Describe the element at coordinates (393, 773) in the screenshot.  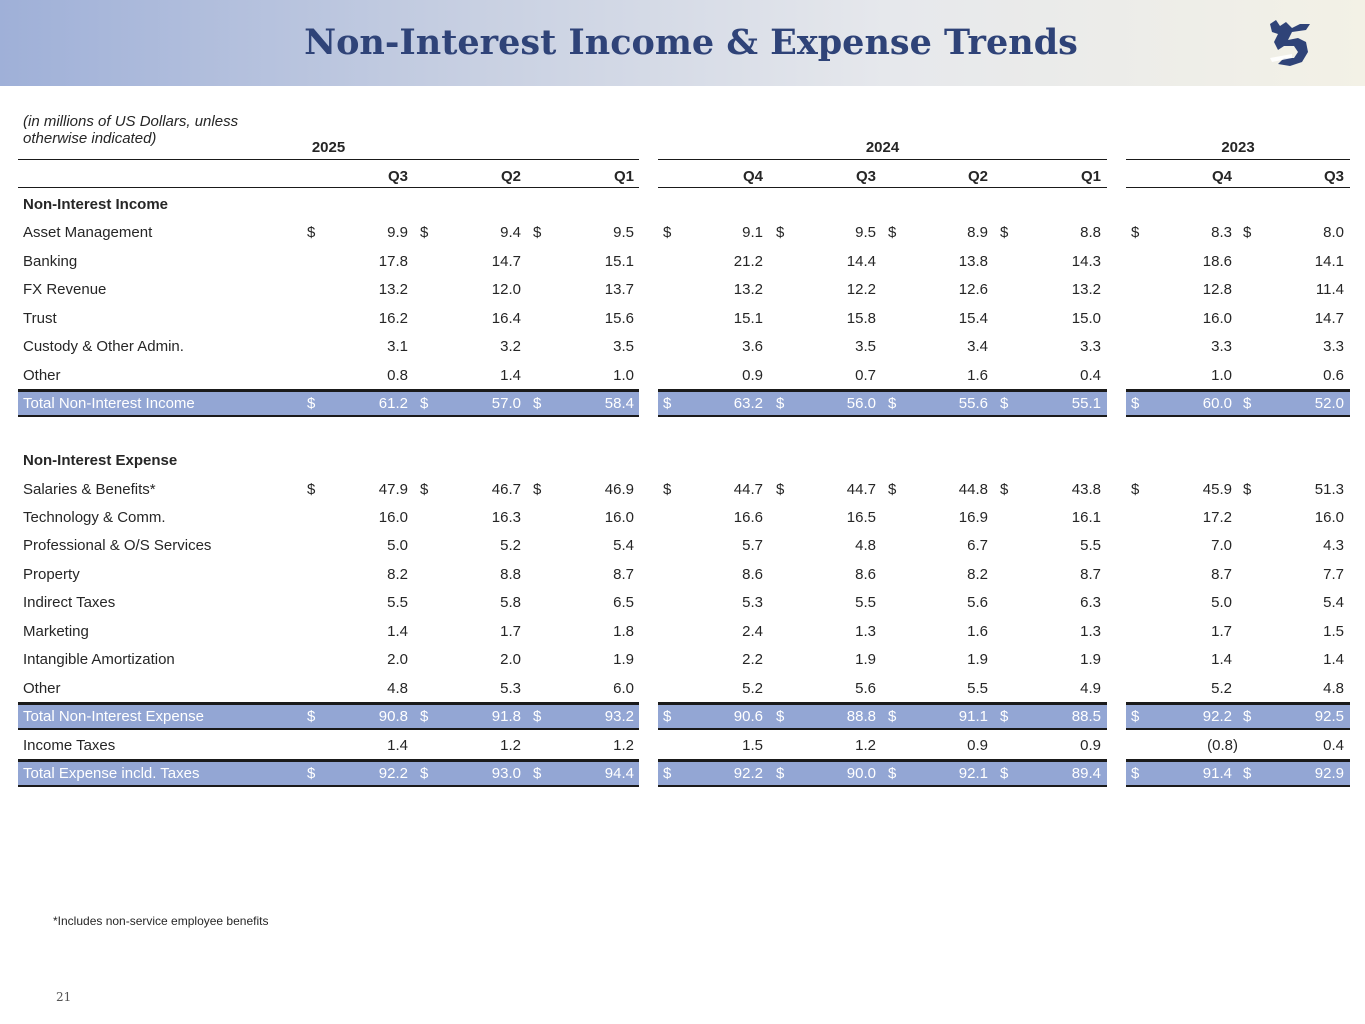
I see `table-cell: 92.2` at that location.